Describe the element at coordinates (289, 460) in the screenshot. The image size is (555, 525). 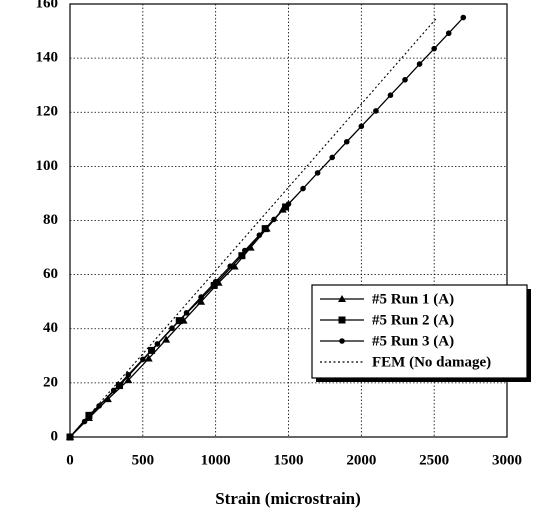
I see `x-tick-label: 1500` at that location.